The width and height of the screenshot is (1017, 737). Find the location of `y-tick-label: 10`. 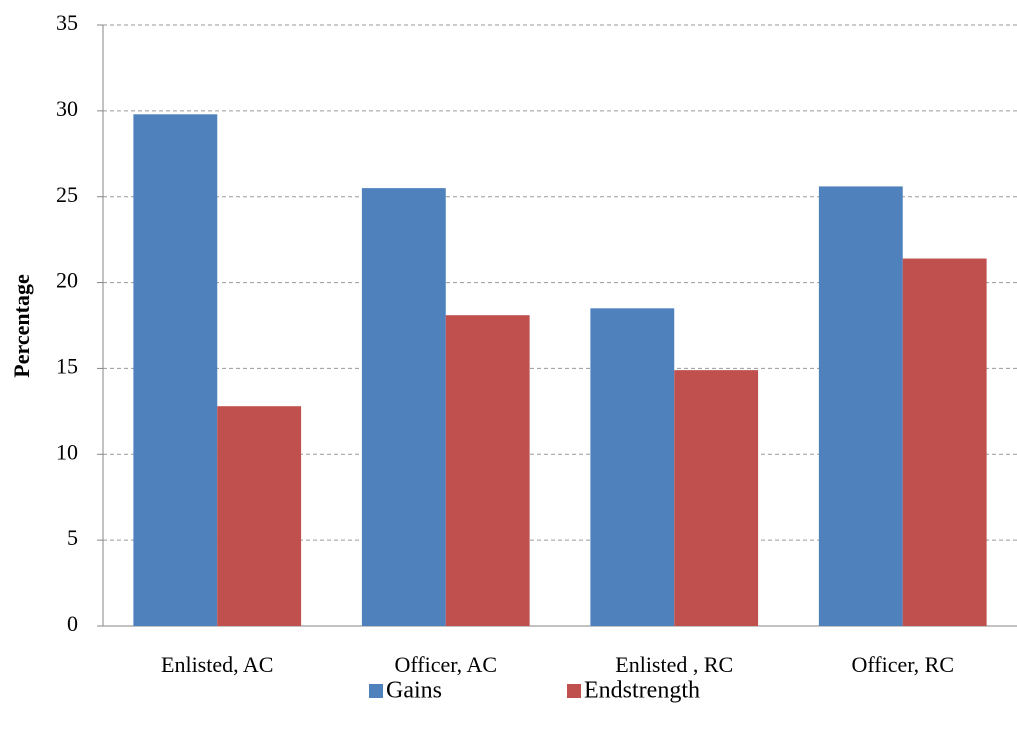

y-tick-label: 10 is located at coordinates (67, 451).